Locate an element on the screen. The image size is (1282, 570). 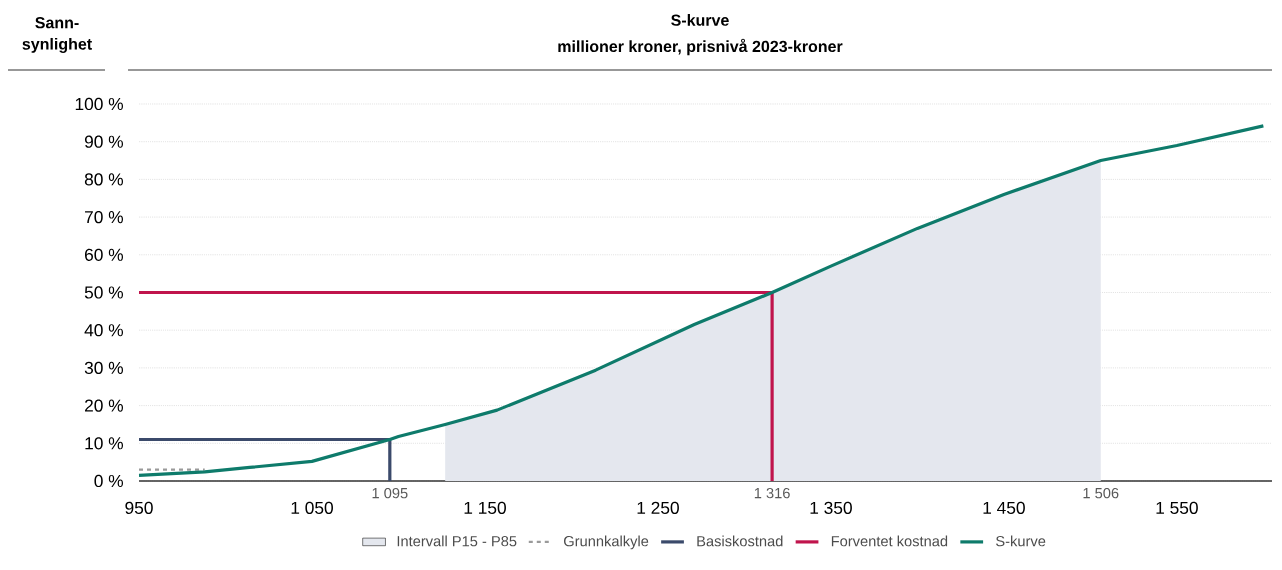
y-tick-label: 10 % is located at coordinates (104, 443).